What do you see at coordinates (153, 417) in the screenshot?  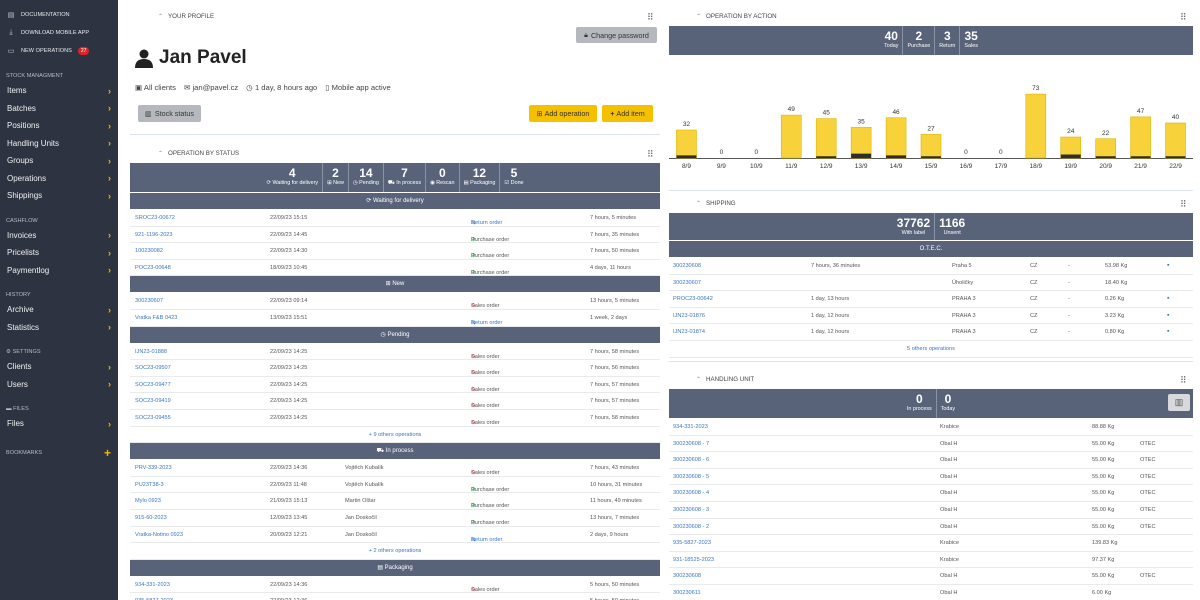 I see `operation-code-link: SOC23-09455` at bounding box center [153, 417].